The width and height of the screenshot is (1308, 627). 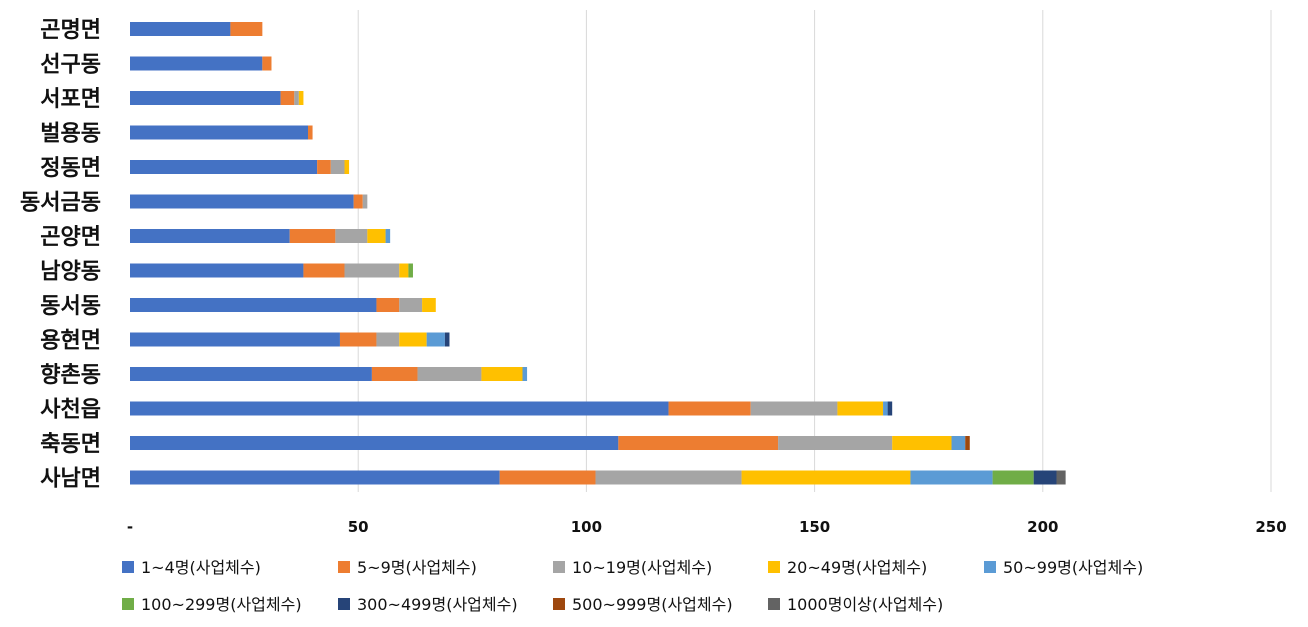 What do you see at coordinates (857, 567) in the screenshot?
I see `legend-label: 20~49명(사업체수)` at bounding box center [857, 567].